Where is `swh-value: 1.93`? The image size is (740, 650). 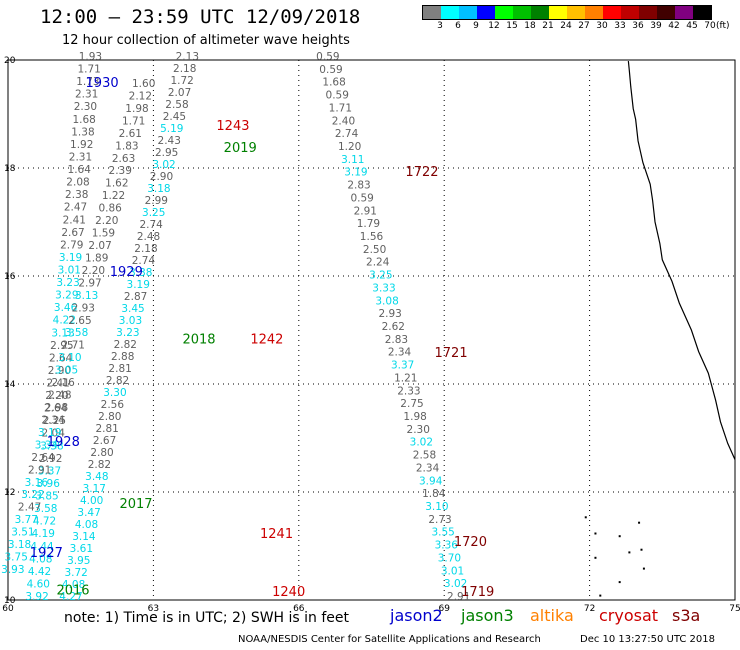 swh-value: 1.93 is located at coordinates (90, 57).